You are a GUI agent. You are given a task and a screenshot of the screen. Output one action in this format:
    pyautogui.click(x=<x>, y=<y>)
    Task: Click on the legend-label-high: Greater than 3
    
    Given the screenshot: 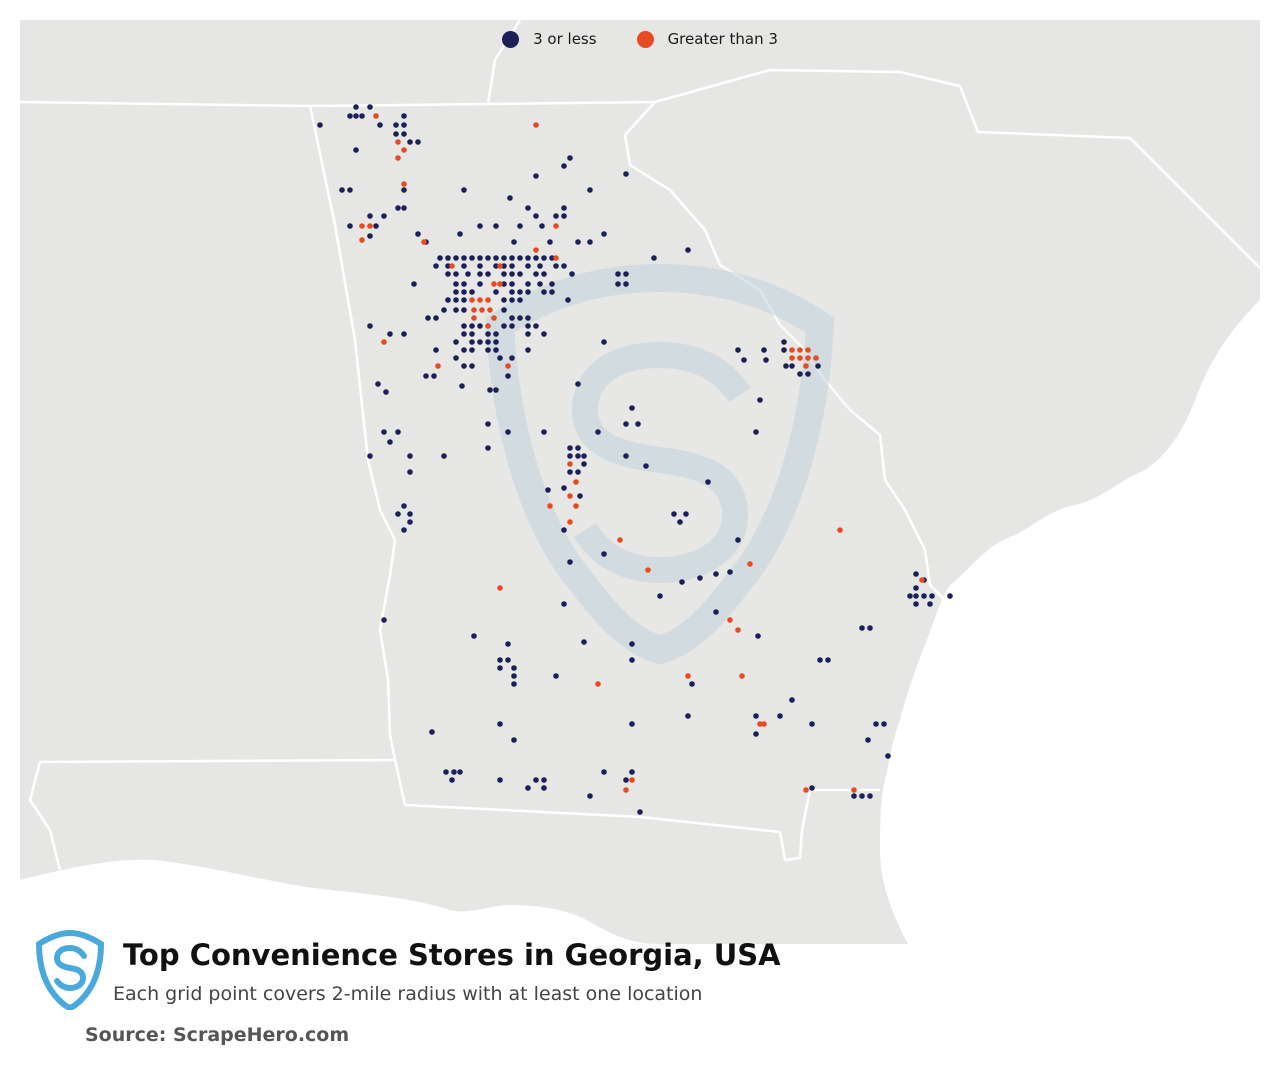 What is the action you would take?
    pyautogui.click(x=722, y=39)
    